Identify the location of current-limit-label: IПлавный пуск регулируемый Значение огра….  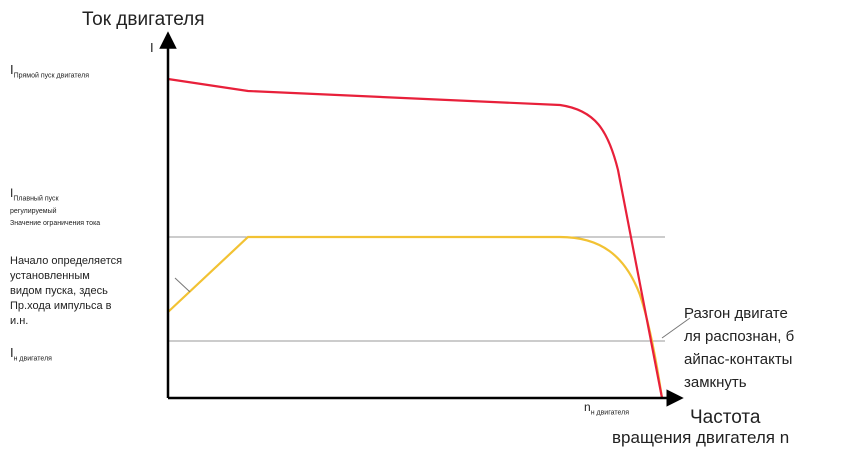
(55, 207).